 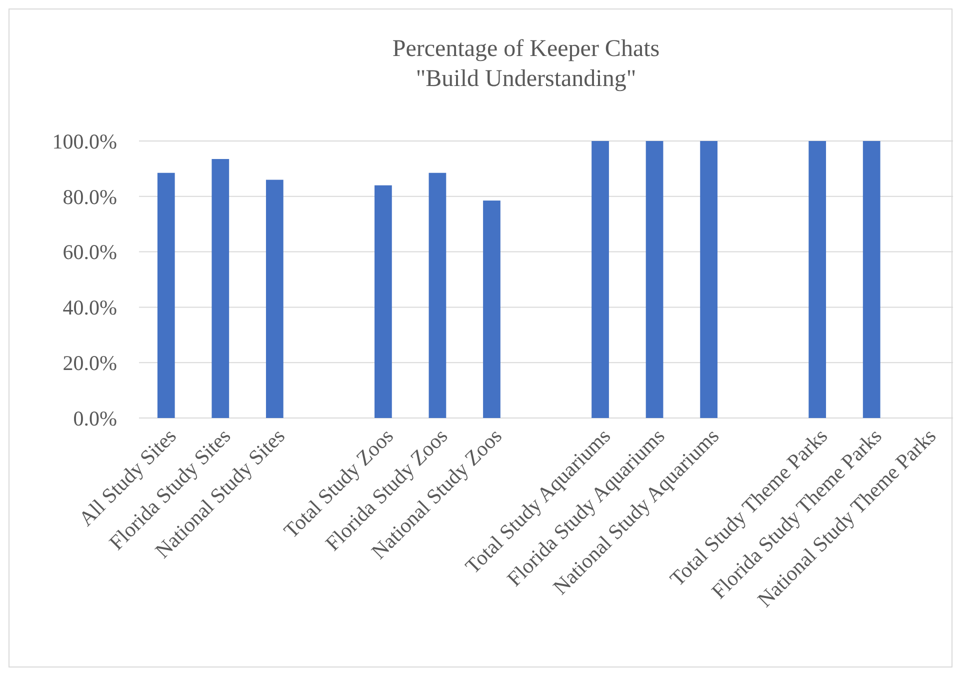 I want to click on chart-title: Percentage of Keeper Chats "Build Understanding", so click(x=526, y=64).